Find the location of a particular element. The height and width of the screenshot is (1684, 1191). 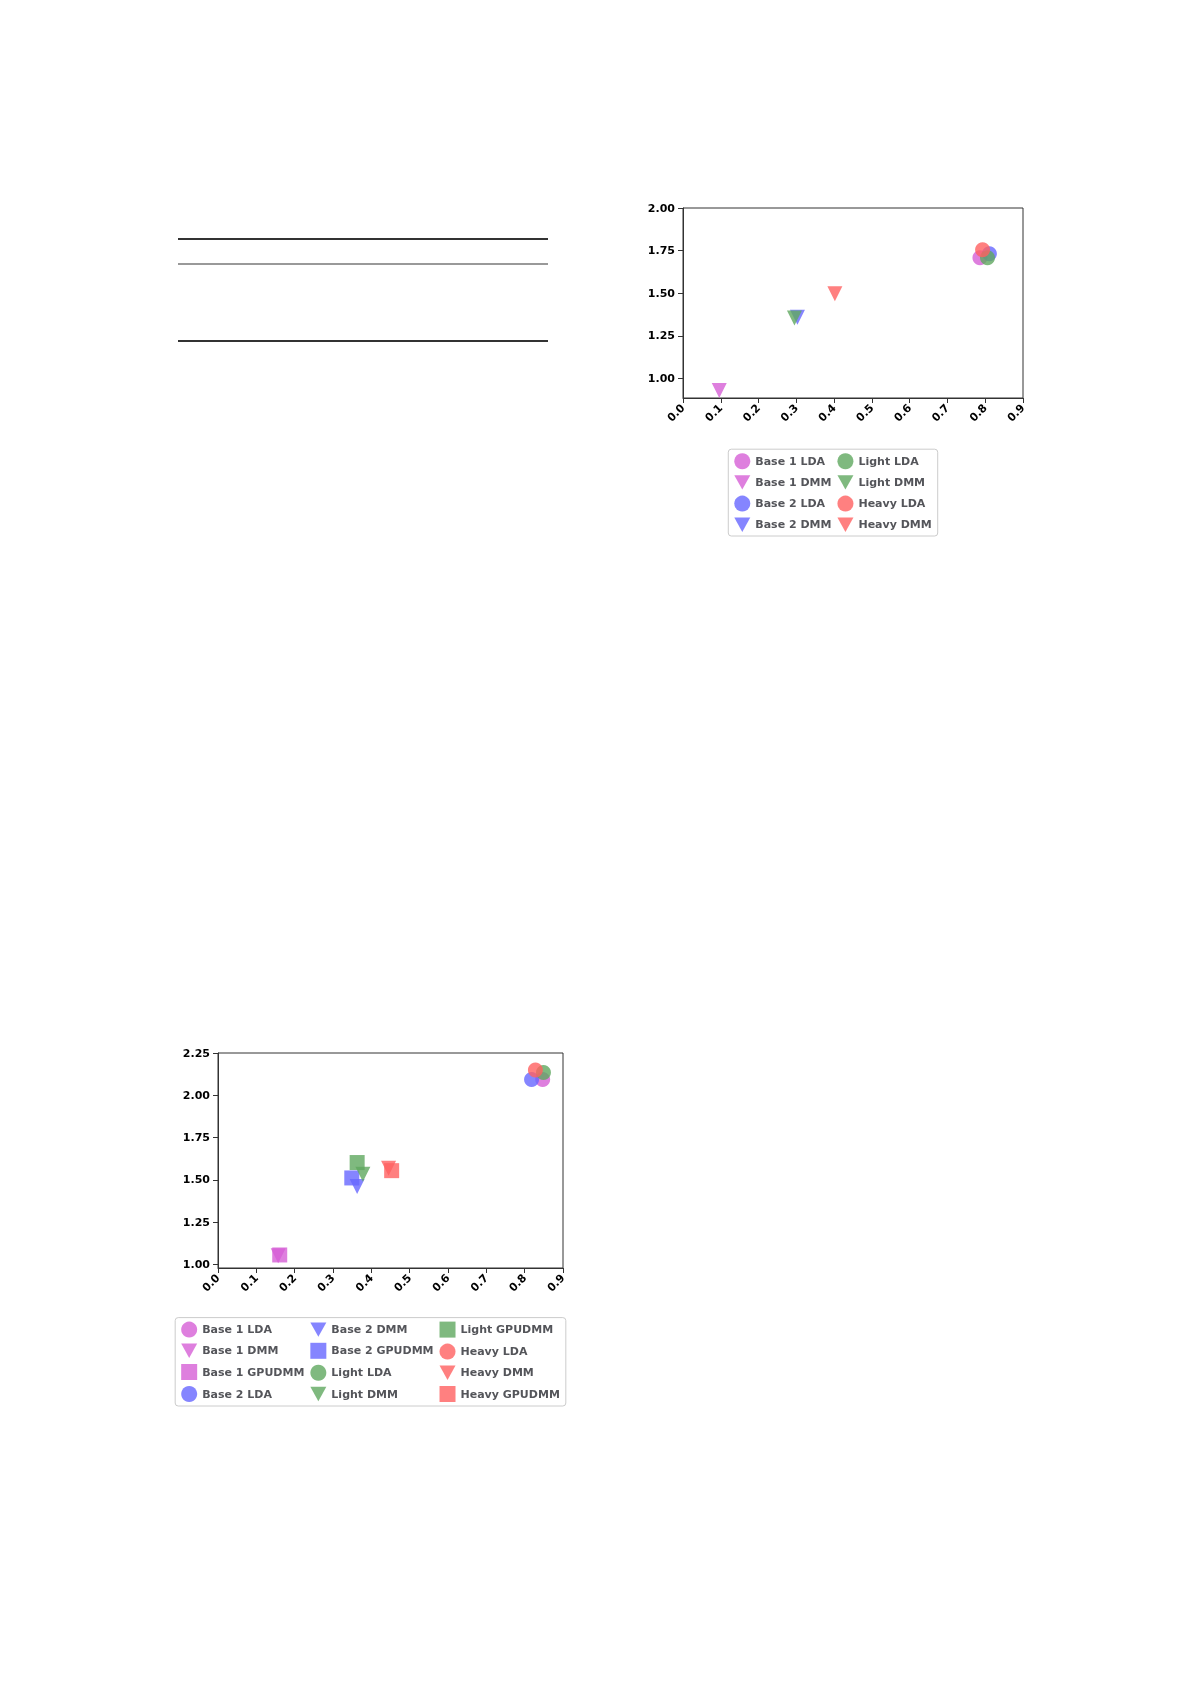

legend-label: Light GPUDMM is located at coordinates (507, 1330).